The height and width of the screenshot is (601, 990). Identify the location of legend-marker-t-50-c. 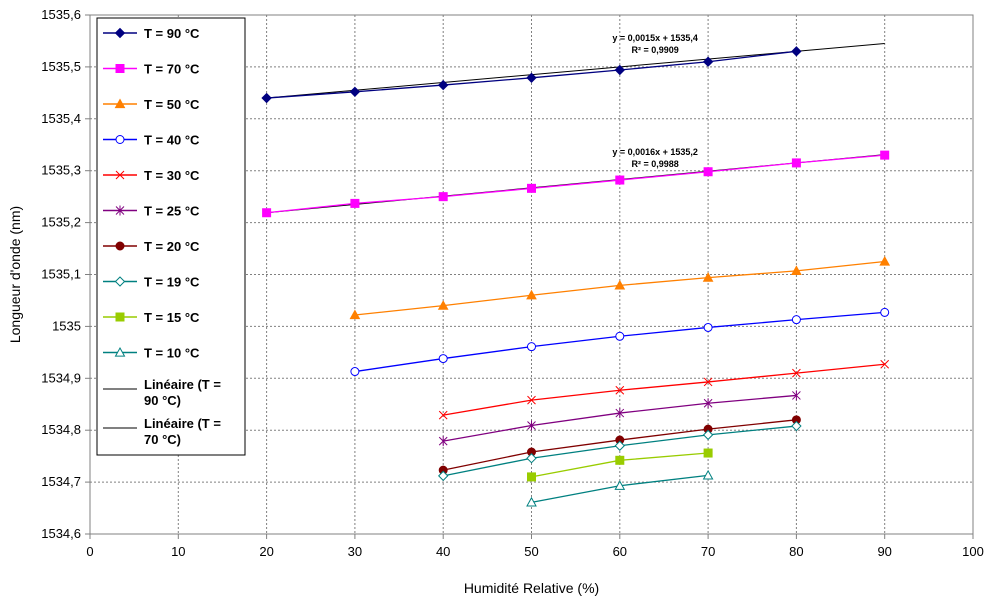
(120, 103).